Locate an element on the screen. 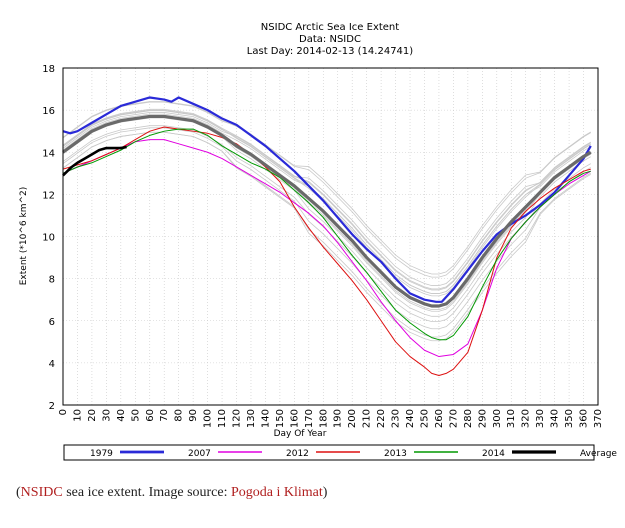 This screenshot has height=528, width=625. x-tick-label: 20 is located at coordinates (92, 415).